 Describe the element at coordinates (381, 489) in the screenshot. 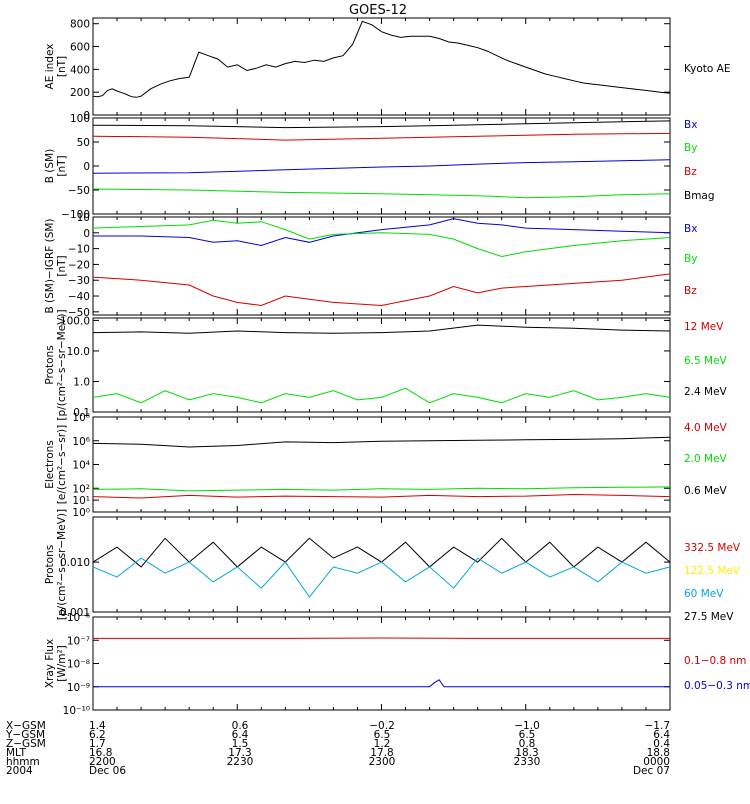

I see `series-line-2-0-mev` at that location.